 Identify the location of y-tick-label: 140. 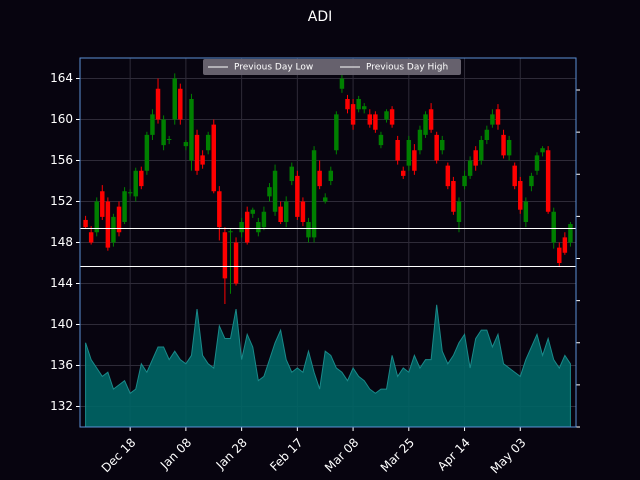
(61, 324).